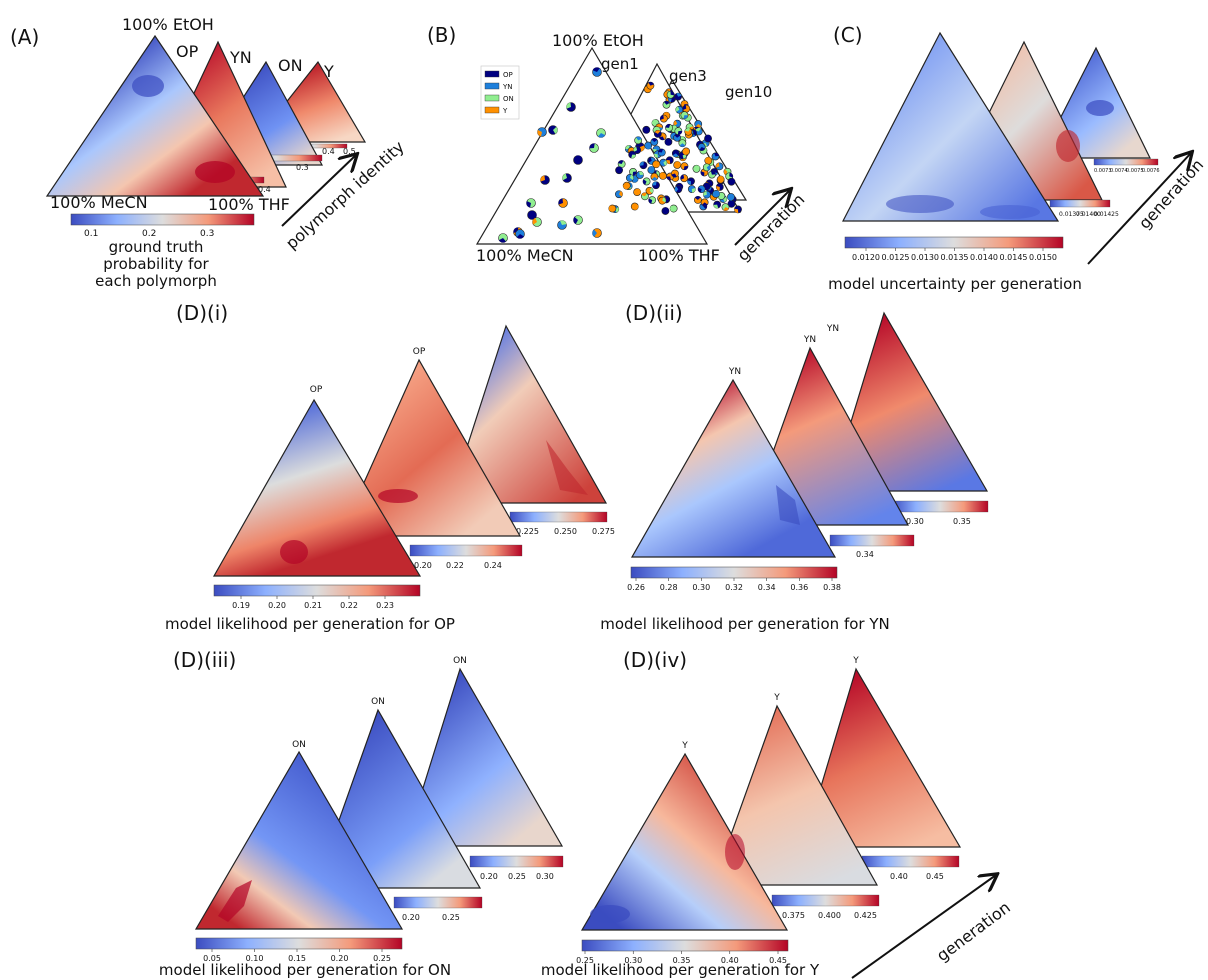  I want to click on colorbar-tick-label: 0.0135, so click(955, 257).